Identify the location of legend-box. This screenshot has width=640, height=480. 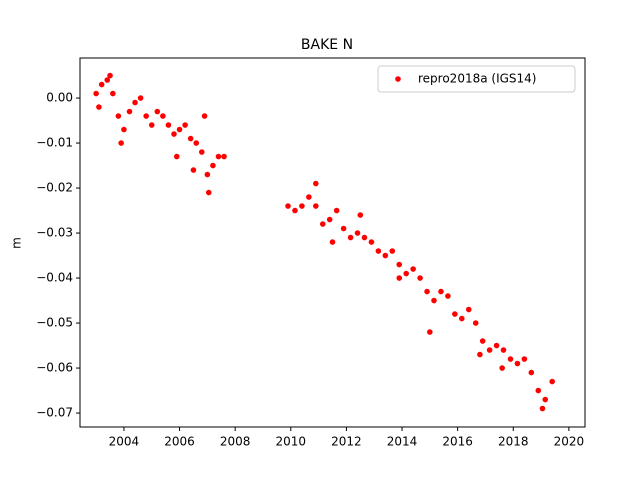
(476, 79).